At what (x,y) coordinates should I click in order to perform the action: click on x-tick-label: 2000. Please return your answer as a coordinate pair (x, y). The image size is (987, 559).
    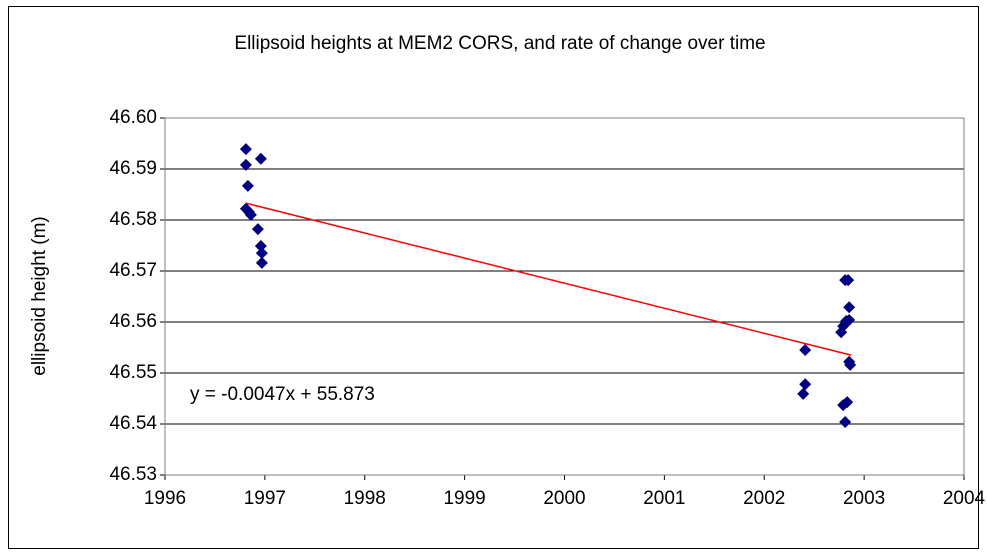
    Looking at the image, I should click on (564, 498).